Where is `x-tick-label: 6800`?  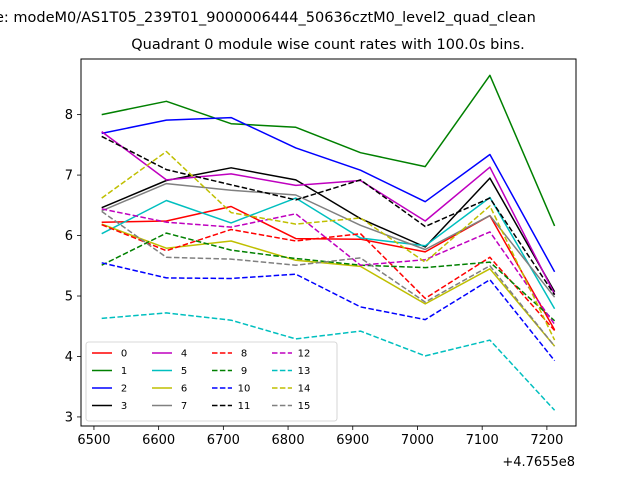 x-tick-label: 6800 is located at coordinates (288, 440).